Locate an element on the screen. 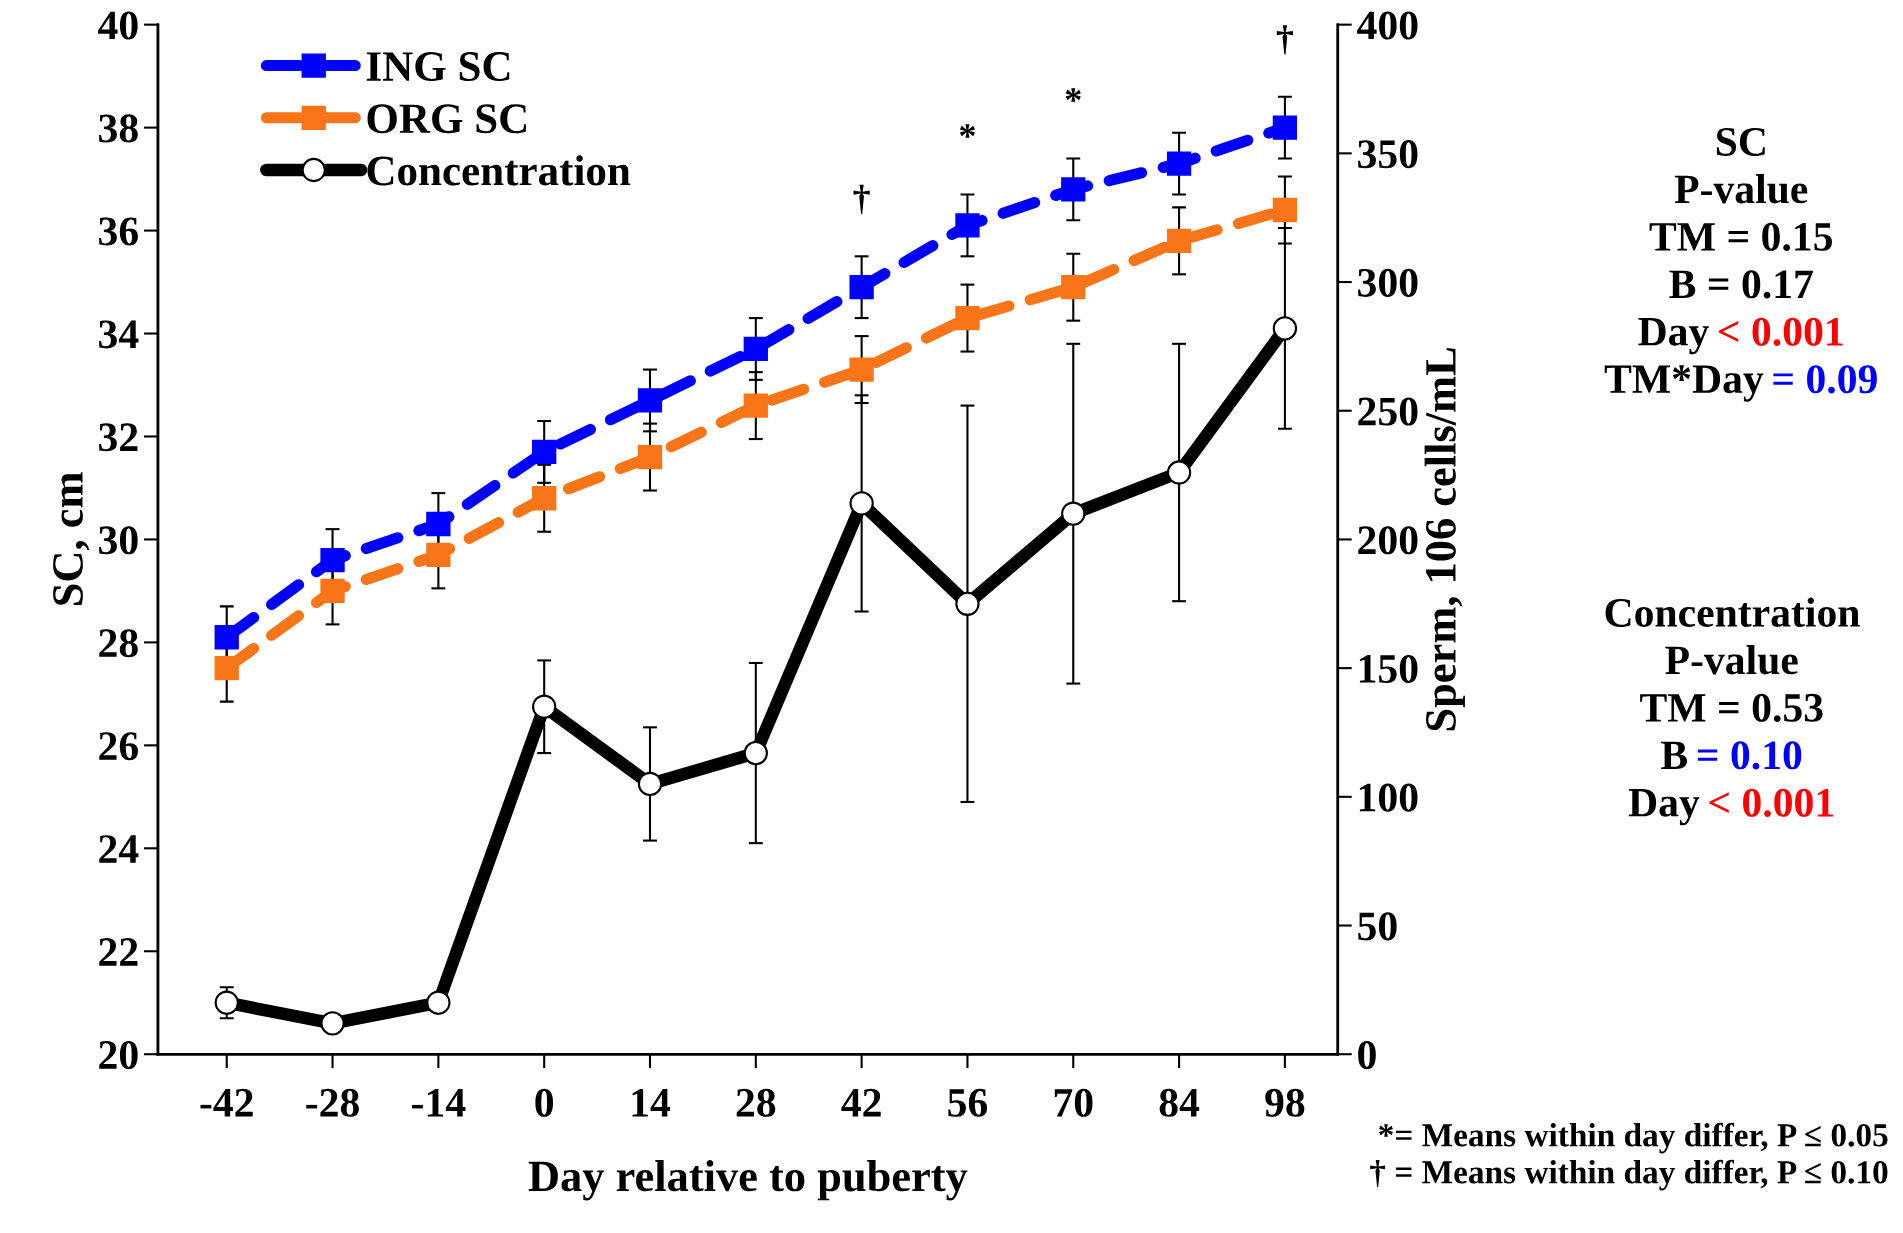 This screenshot has width=1903, height=1233. x-tick-label: 42 is located at coordinates (861, 1102).